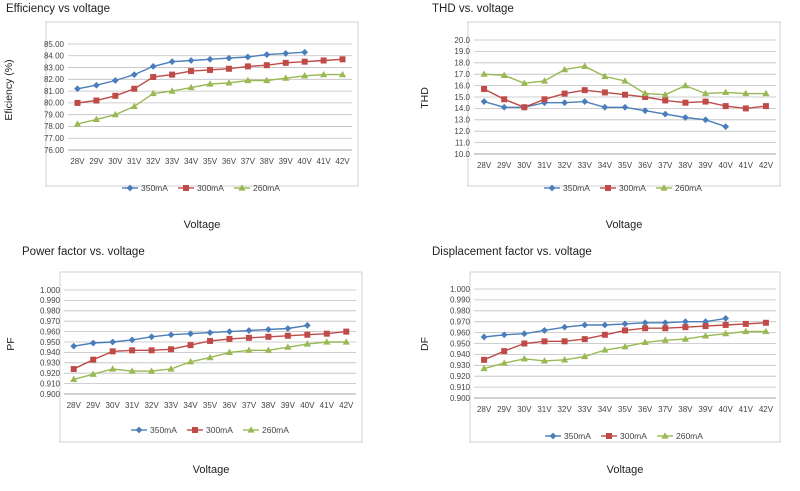 The image size is (800, 491). I want to click on y-tick-label: 0.990, so click(50, 300).